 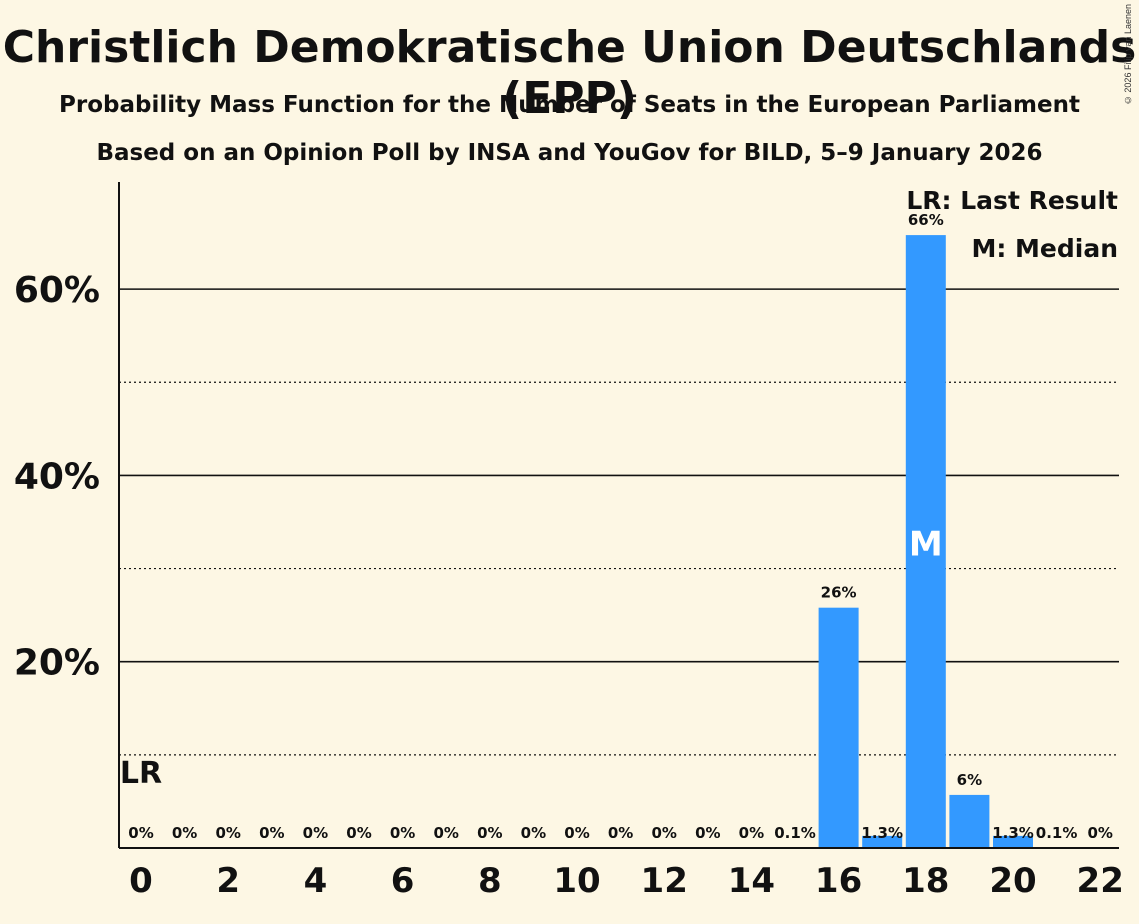 I want to click on bar-value-label: 66%, so click(x=926, y=220).